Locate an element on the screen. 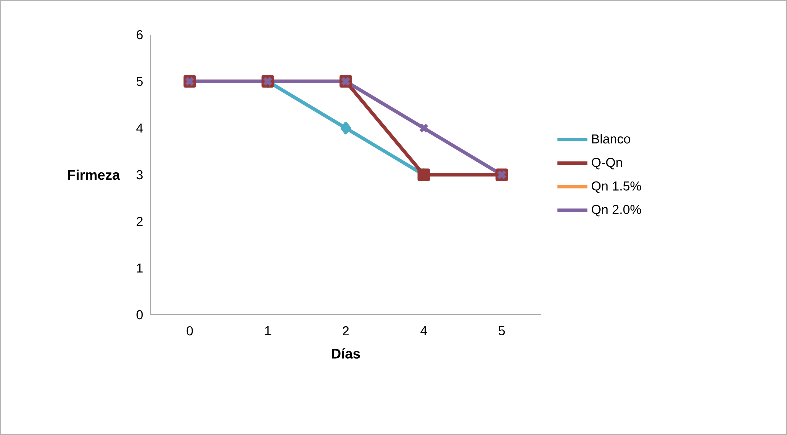  x-axis-title: Días is located at coordinates (346, 353).